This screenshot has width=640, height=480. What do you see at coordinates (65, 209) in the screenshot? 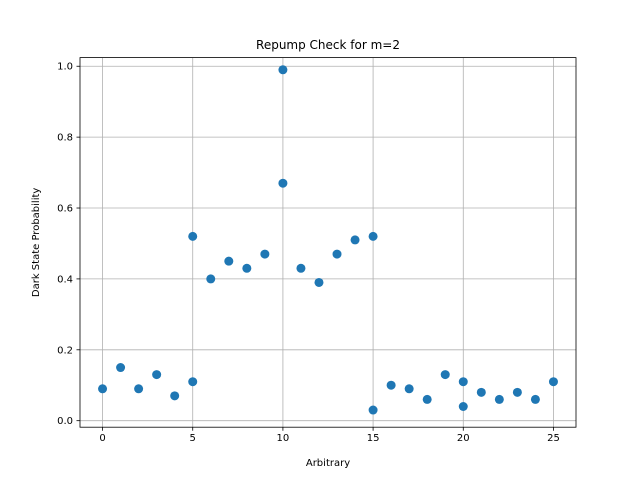
I see `y-tick-label: 0.6` at bounding box center [65, 209].